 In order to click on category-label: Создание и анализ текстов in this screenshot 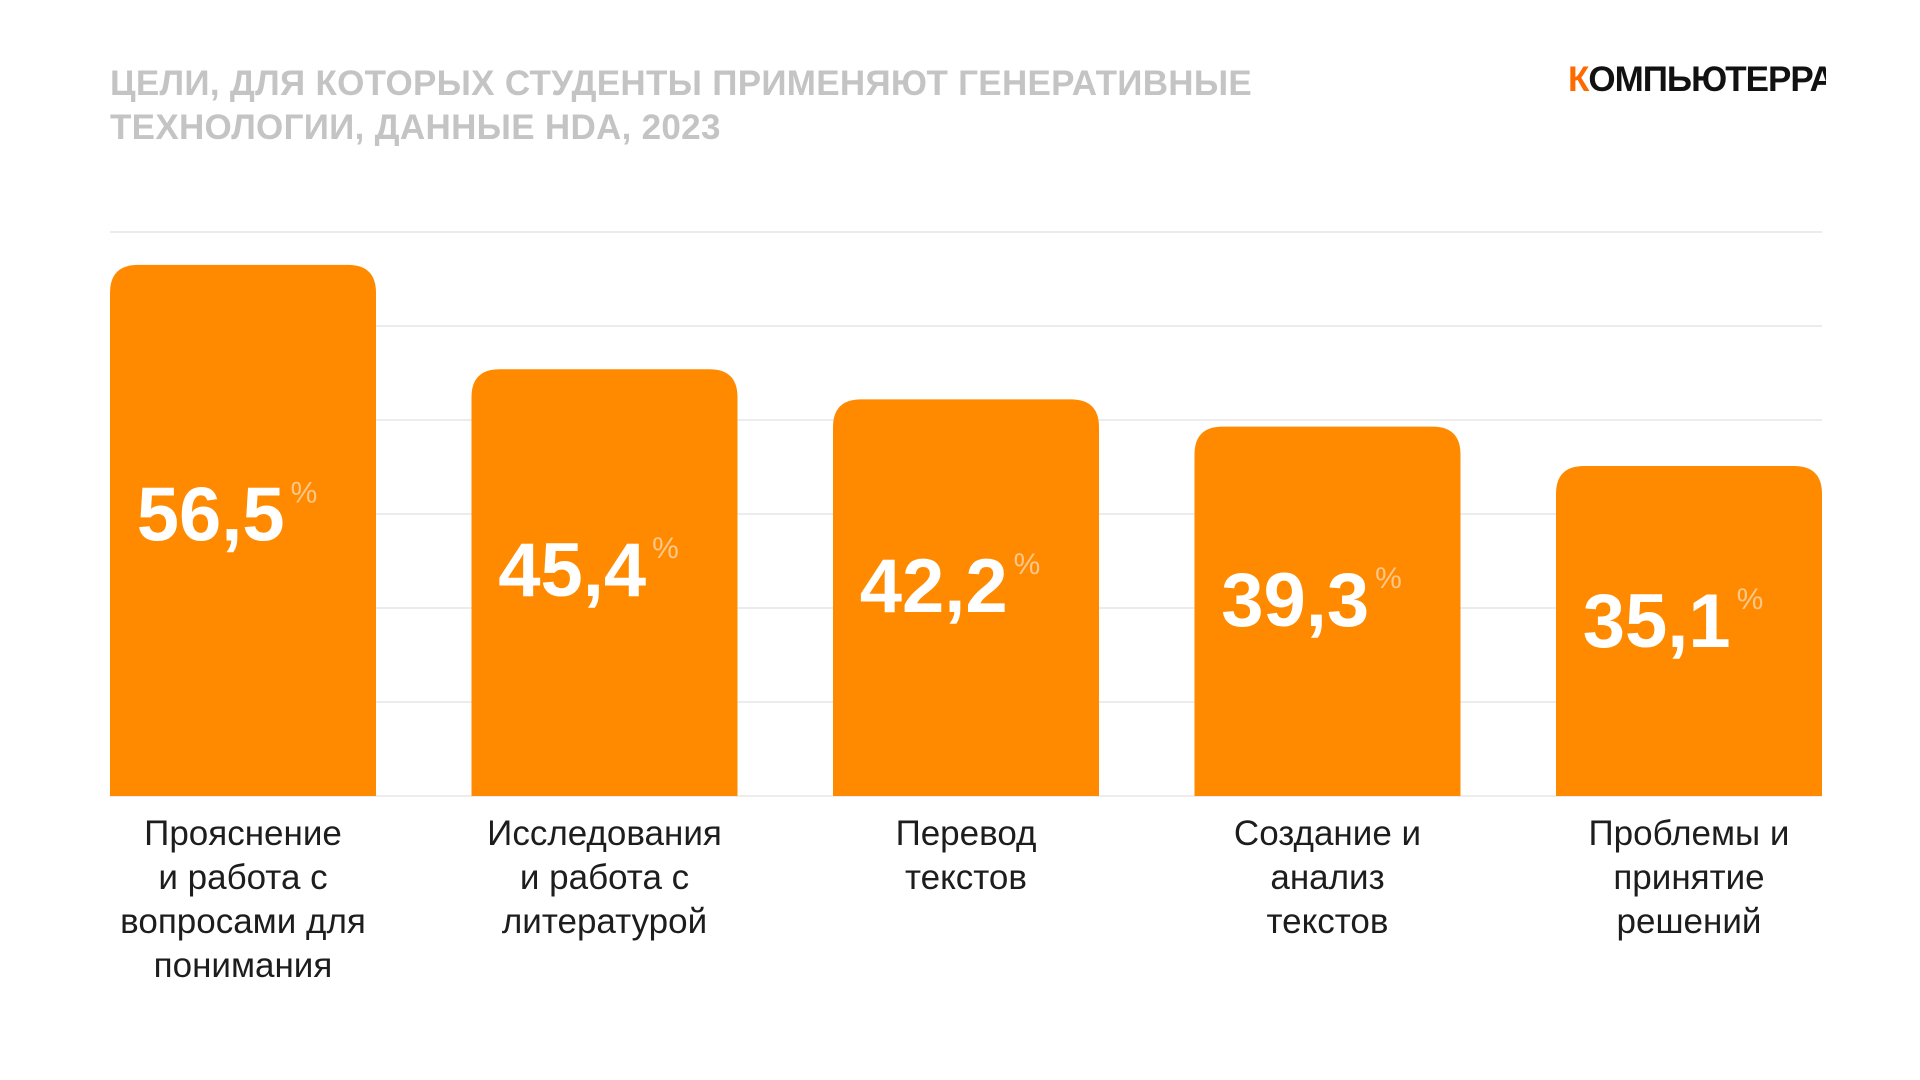, I will do `click(1327, 877)`.